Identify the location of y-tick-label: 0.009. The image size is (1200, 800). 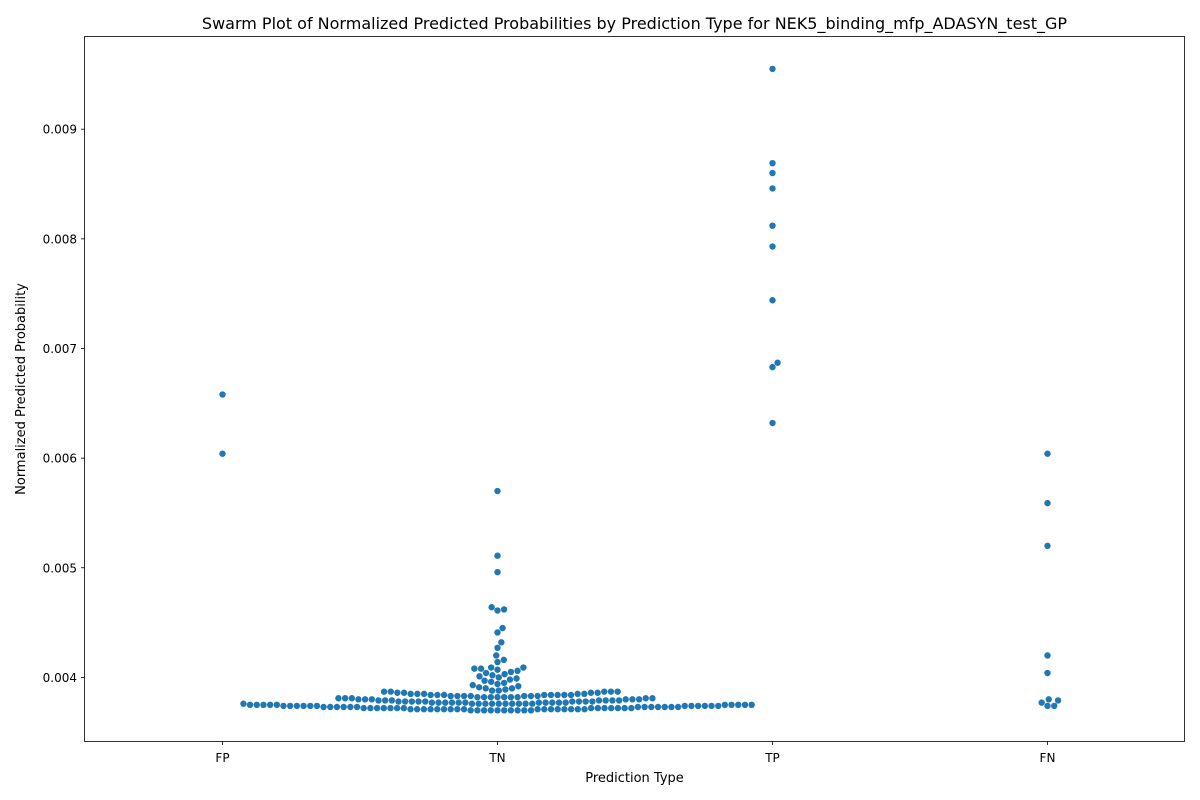
(60, 130).